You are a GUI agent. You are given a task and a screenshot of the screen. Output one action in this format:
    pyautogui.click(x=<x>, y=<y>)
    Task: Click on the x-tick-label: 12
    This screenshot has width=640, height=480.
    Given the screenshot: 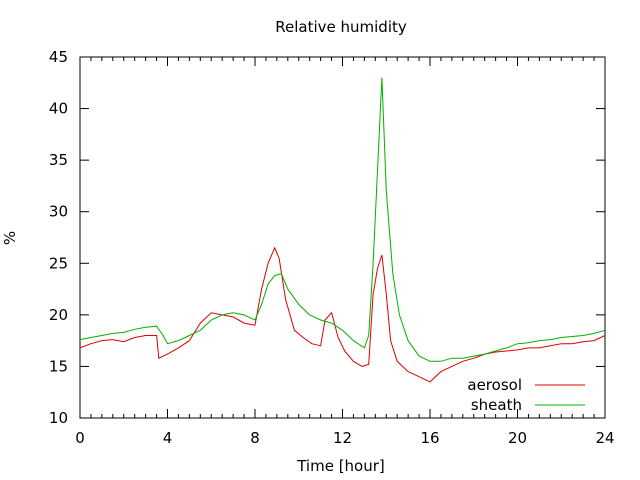 What is the action you would take?
    pyautogui.click(x=342, y=438)
    